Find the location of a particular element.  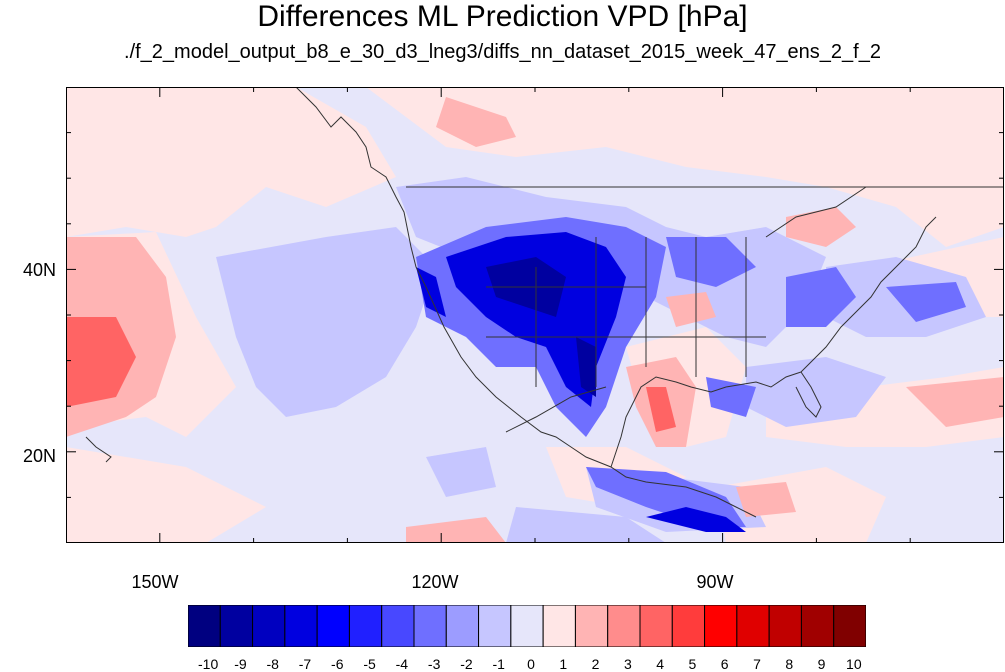

colorbar-label: 8 is located at coordinates (789, 664).